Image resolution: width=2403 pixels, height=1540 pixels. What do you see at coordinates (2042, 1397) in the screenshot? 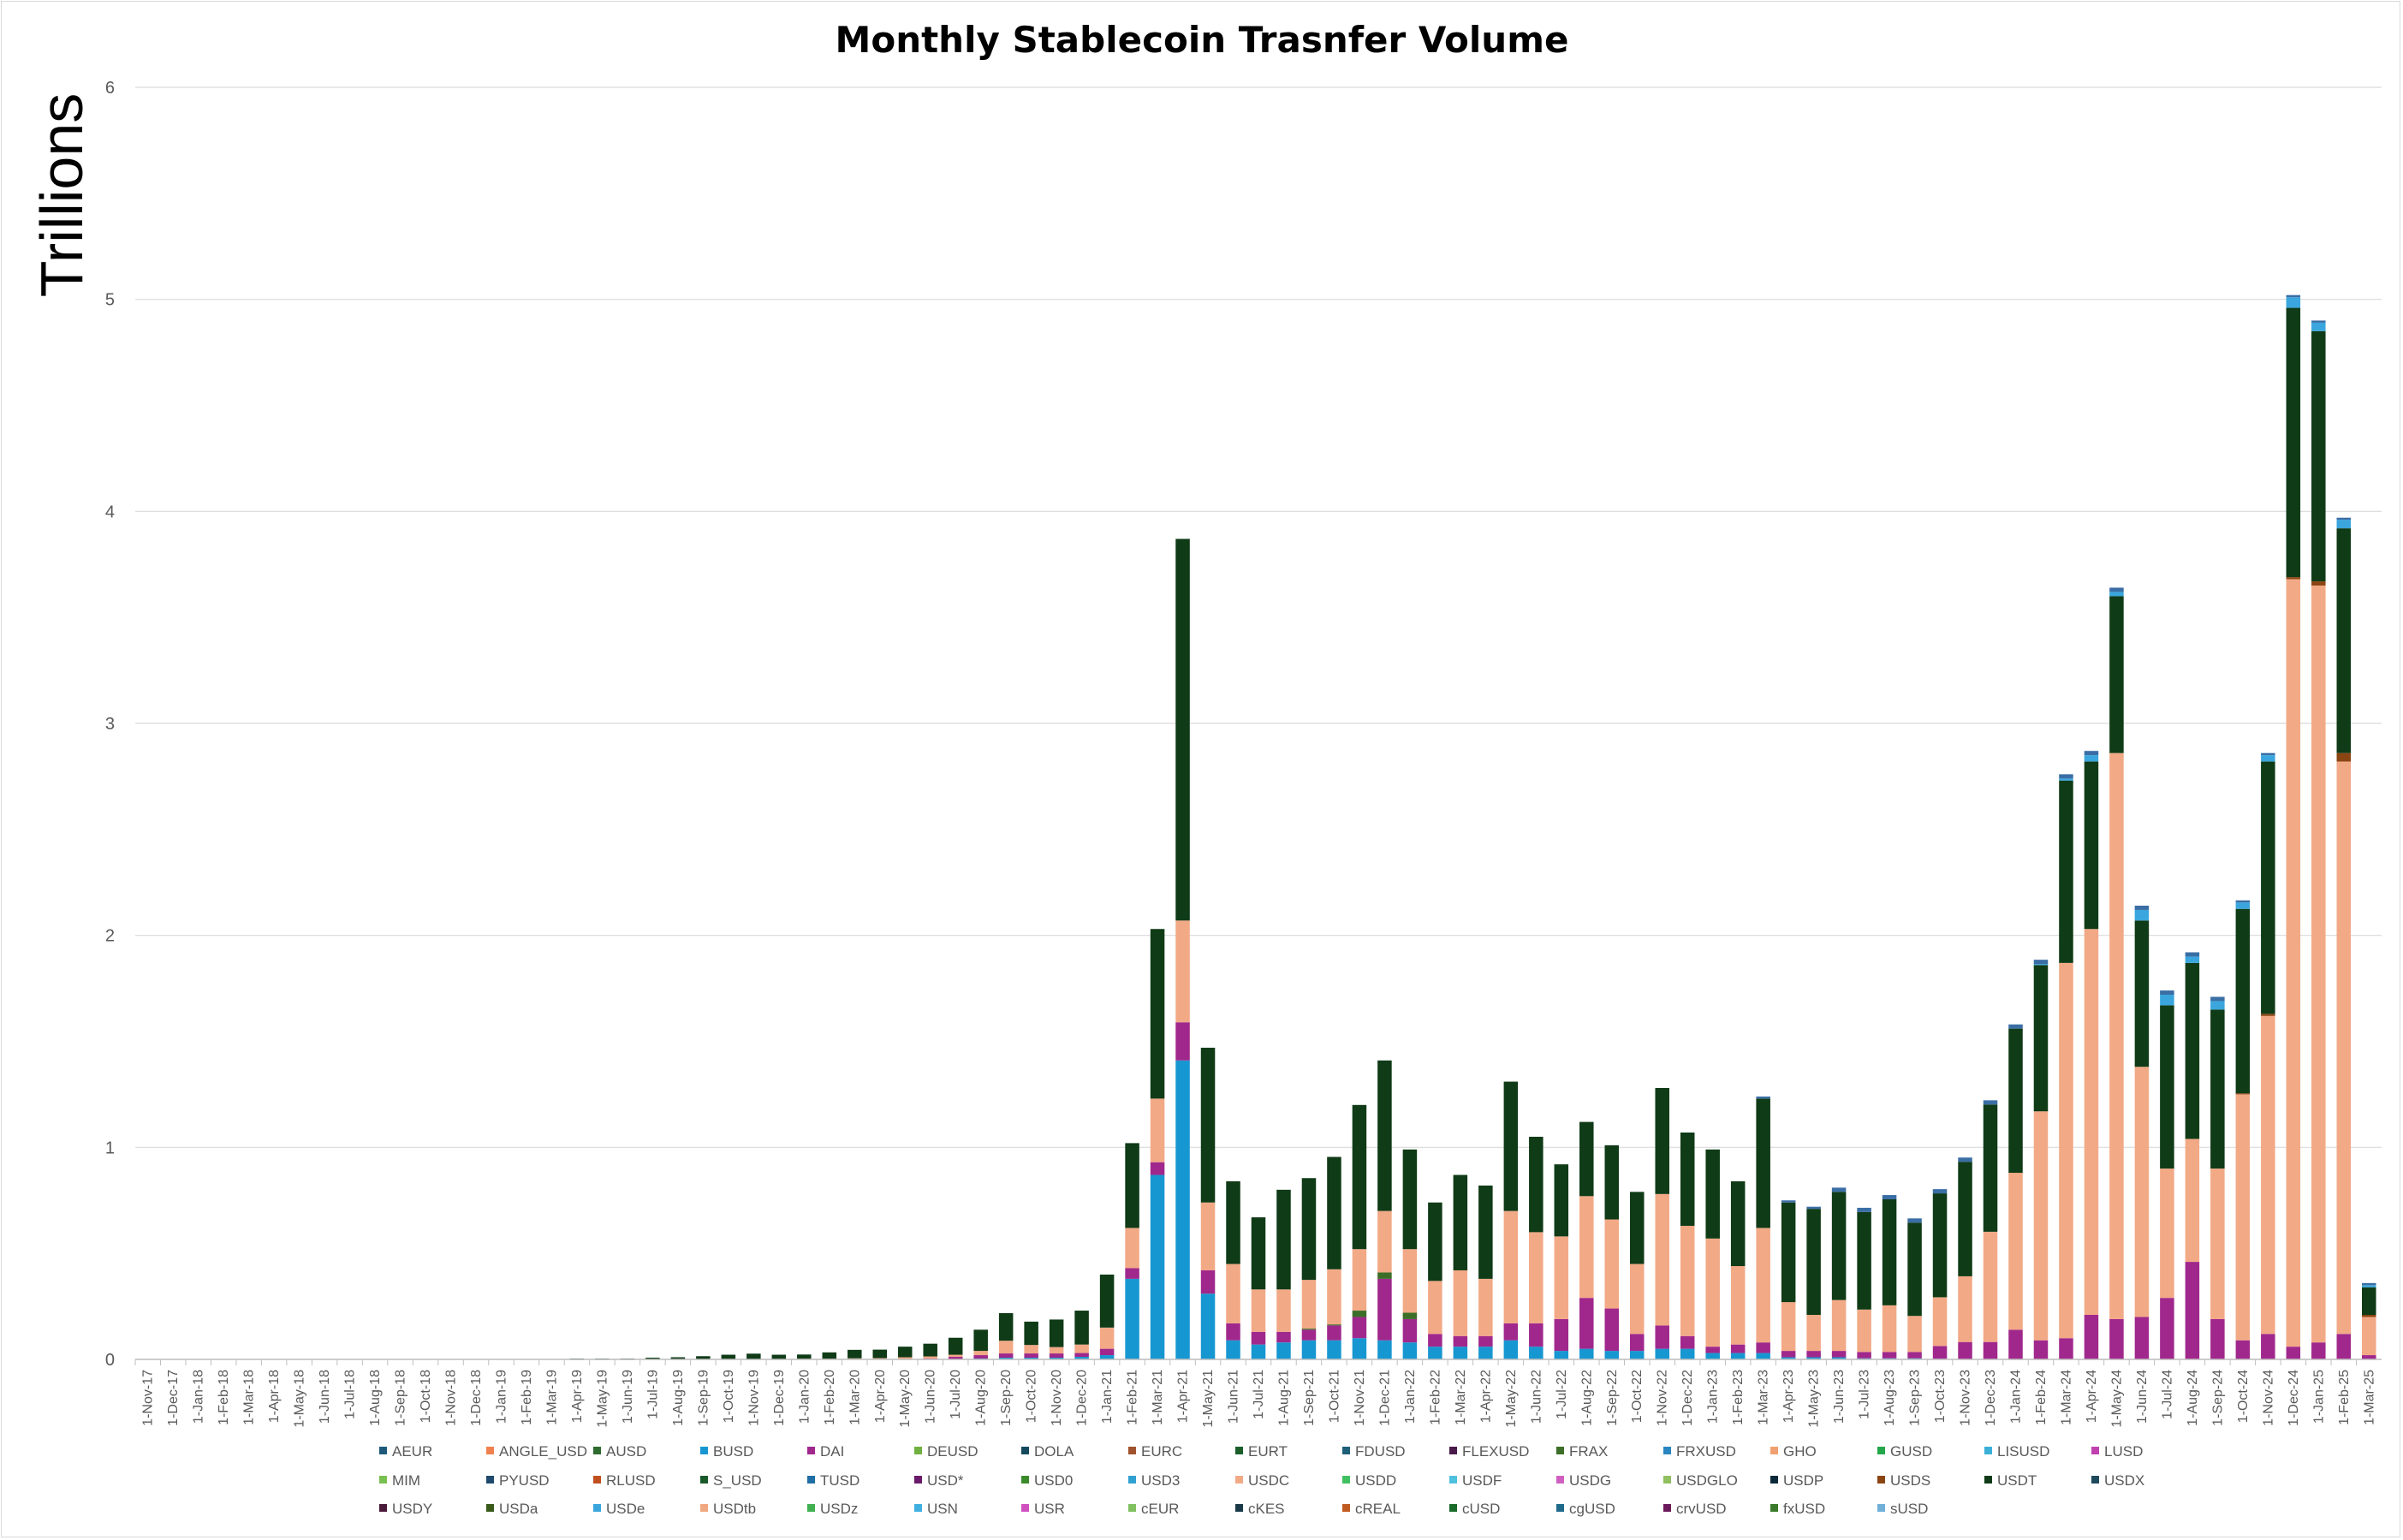
I see `x-tick-label: 1-Feb-24` at bounding box center [2042, 1397].